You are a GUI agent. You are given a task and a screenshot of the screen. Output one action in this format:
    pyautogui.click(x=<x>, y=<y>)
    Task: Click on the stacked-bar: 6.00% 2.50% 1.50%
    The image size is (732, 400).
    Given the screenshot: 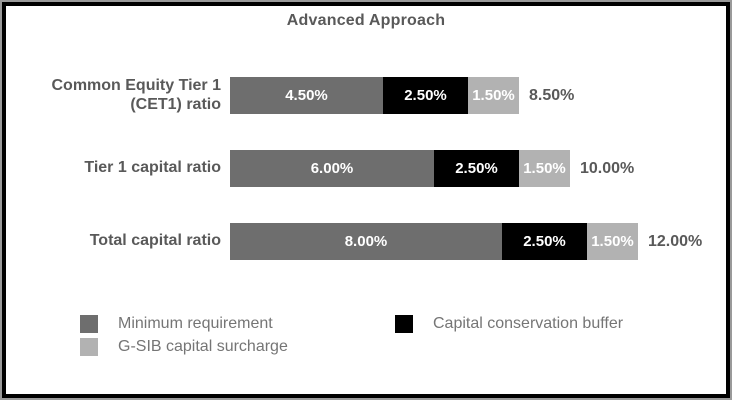 What is the action you would take?
    pyautogui.click(x=400, y=168)
    